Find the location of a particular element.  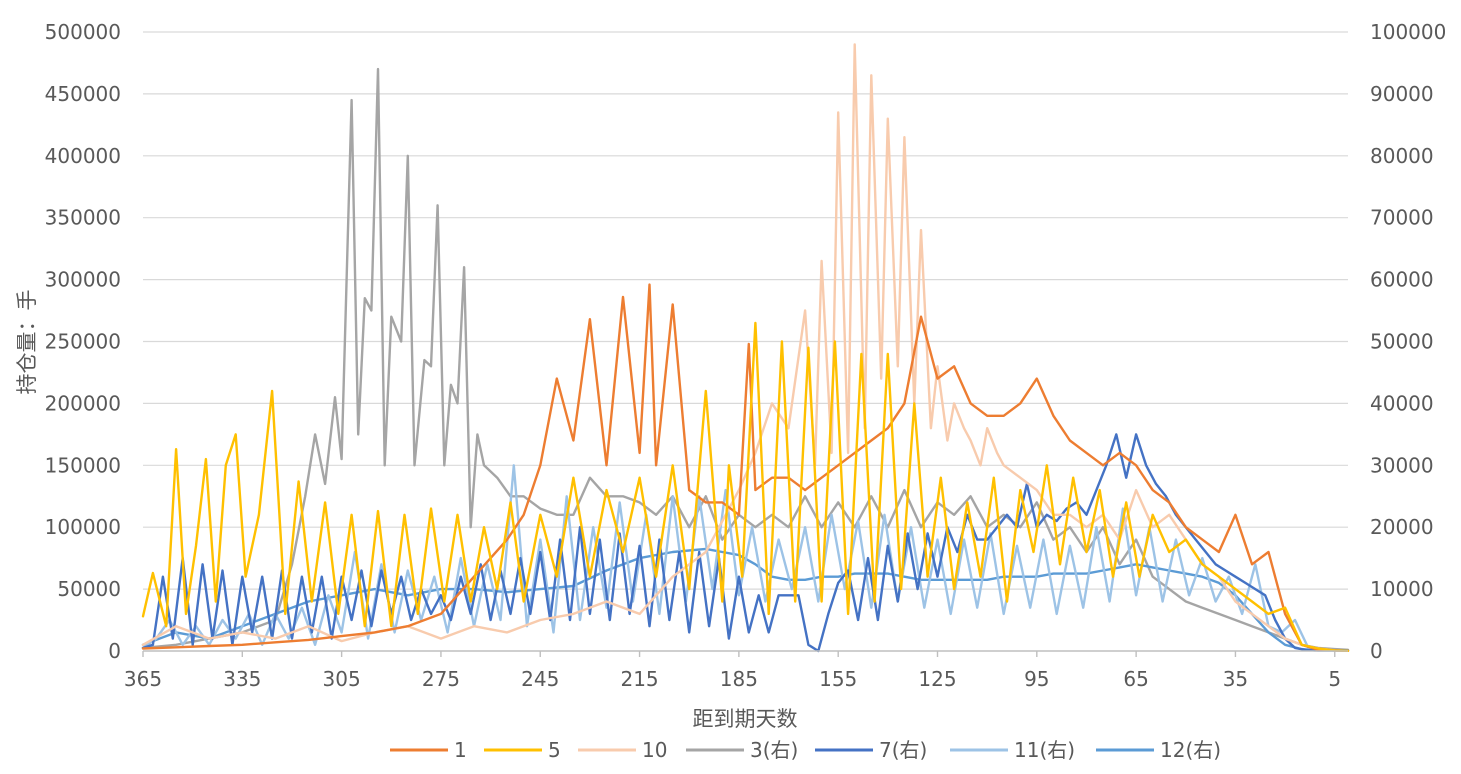

right-y-tick-label: 0 is located at coordinates (1376, 651).